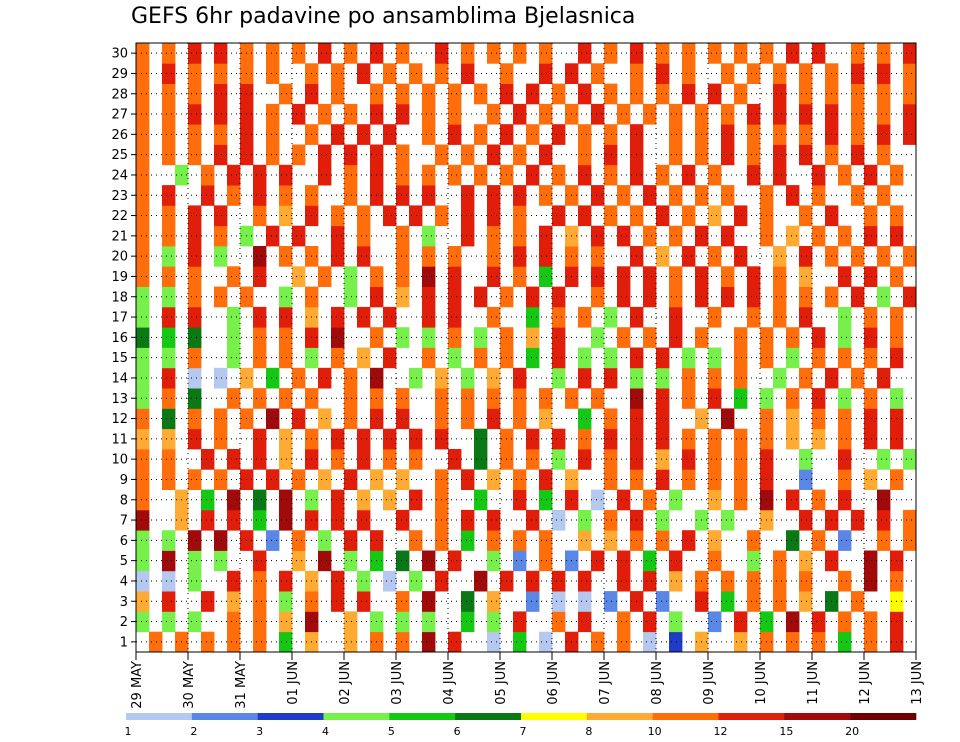 This screenshot has height=742, width=960. What do you see at coordinates (241, 685) in the screenshot?
I see `x-tick-label: 31 MAY` at bounding box center [241, 685].